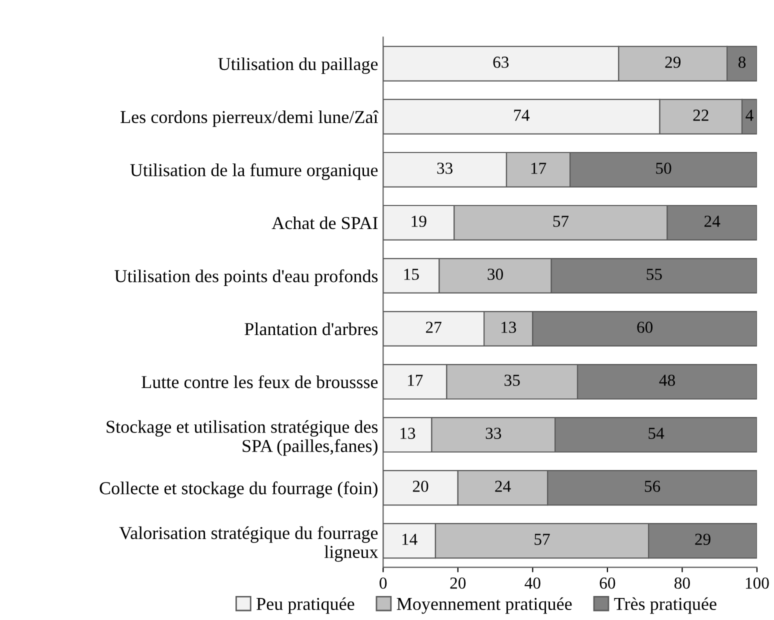  What do you see at coordinates (420, 486) in the screenshot?
I see `data-label: 20` at bounding box center [420, 486].